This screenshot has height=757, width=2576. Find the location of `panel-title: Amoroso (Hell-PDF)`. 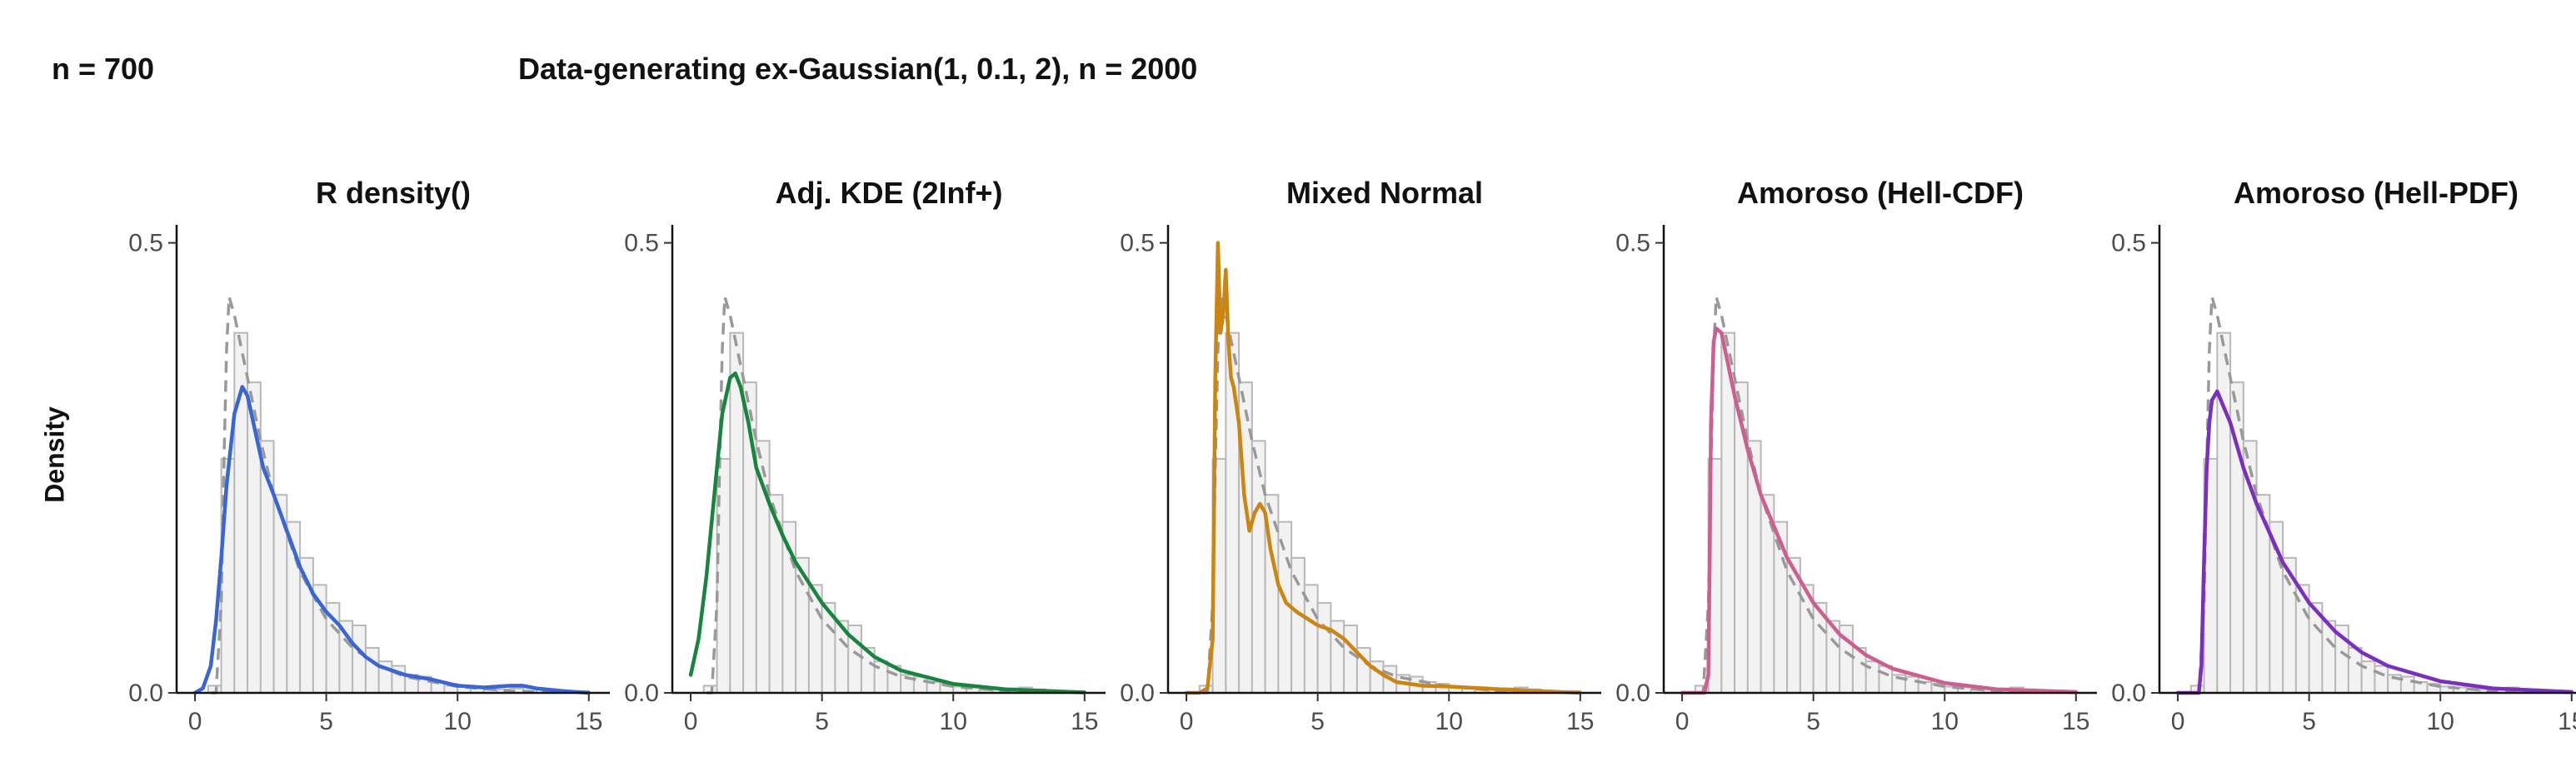

panel-title: Amoroso (Hell-PDF) is located at coordinates (2376, 193).